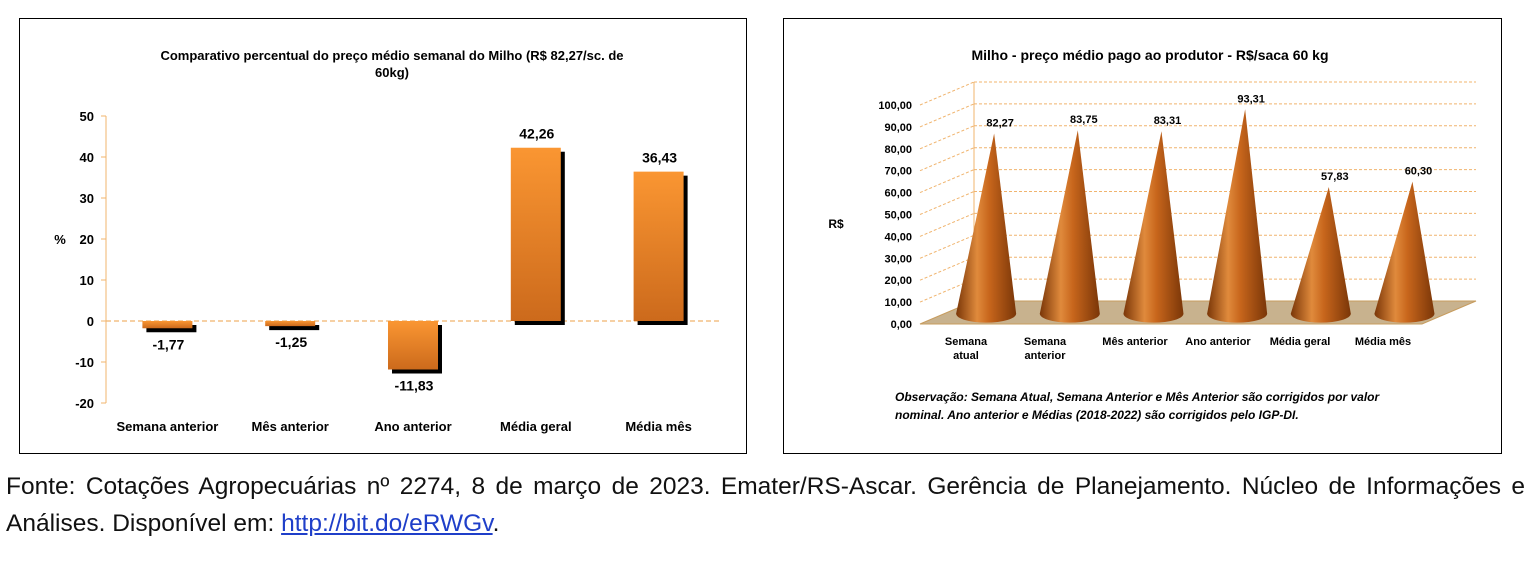 This screenshot has width=1531, height=563. I want to click on y-tick-label: 80,00, so click(898, 150).